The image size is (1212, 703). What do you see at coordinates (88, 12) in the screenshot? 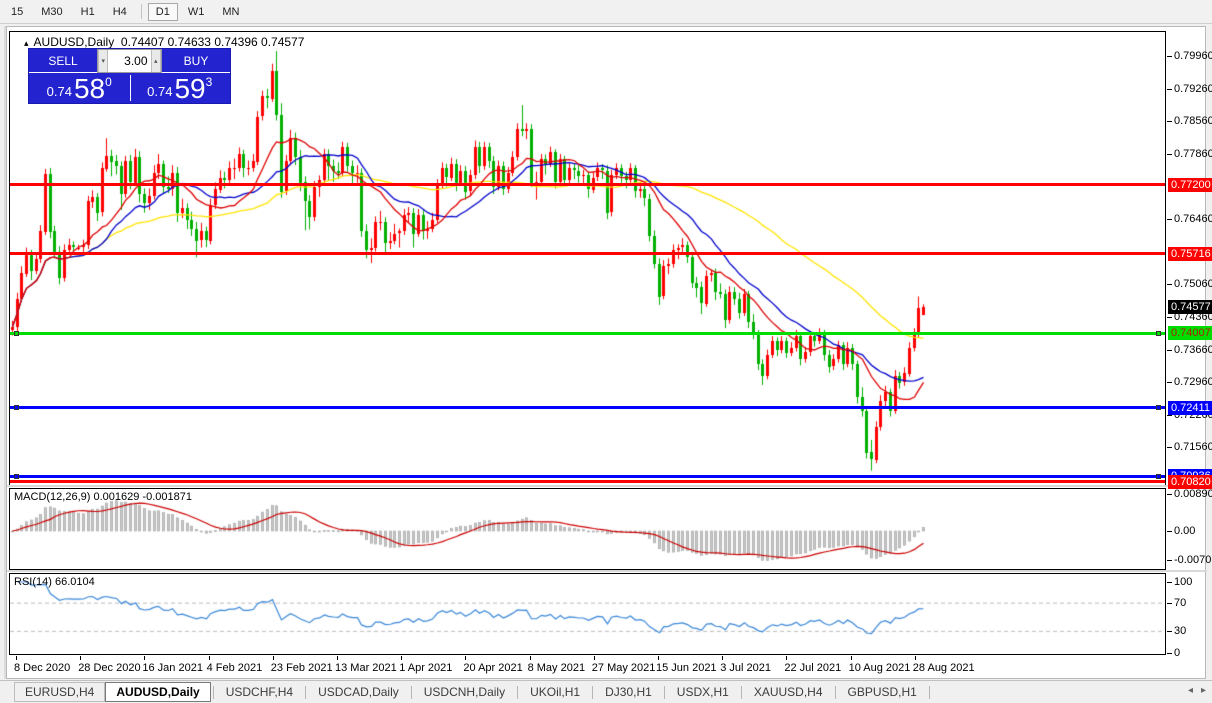
I see `timeframe-button-h1: H1` at bounding box center [88, 12].